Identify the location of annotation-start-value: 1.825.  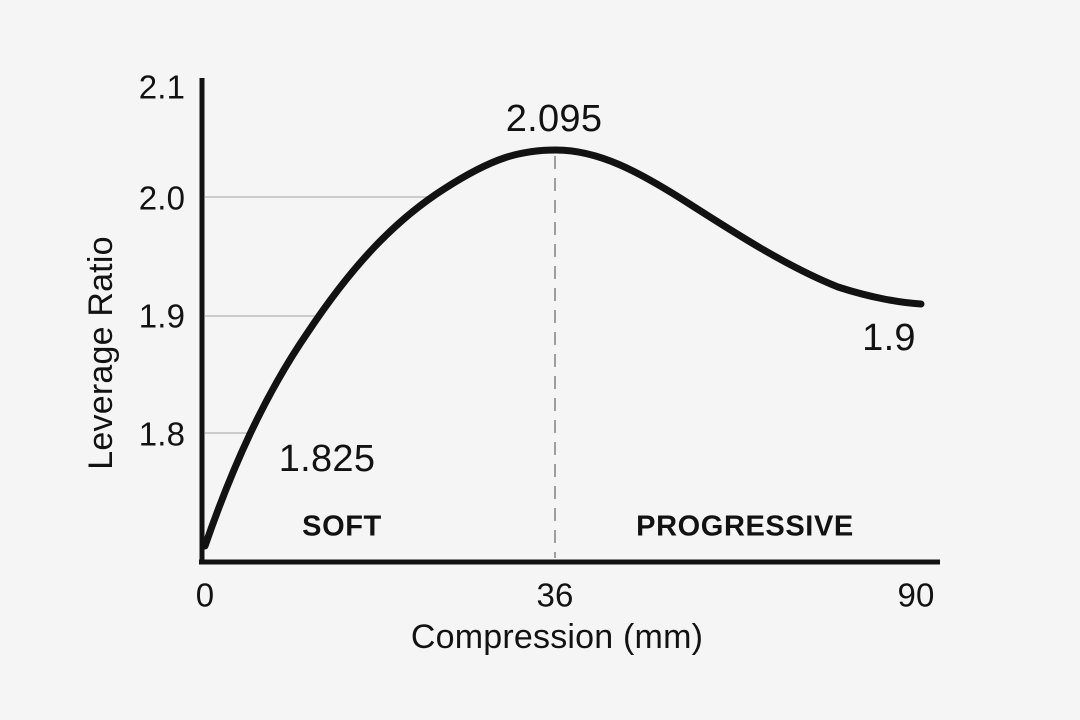
(327, 459).